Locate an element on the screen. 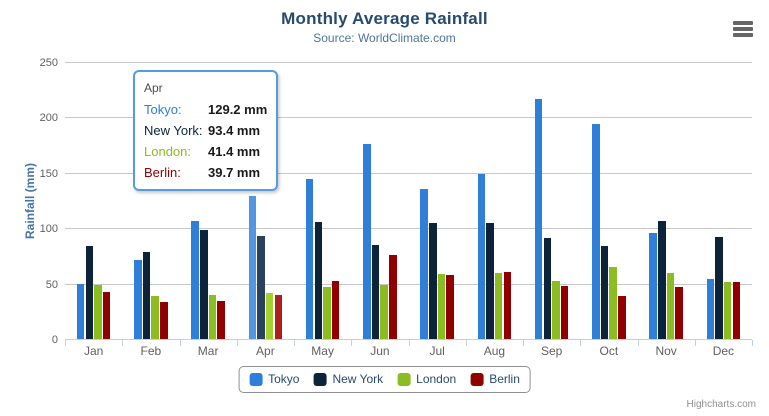 This screenshot has width=769, height=416. legend-item-new-york: New York is located at coordinates (348, 379).